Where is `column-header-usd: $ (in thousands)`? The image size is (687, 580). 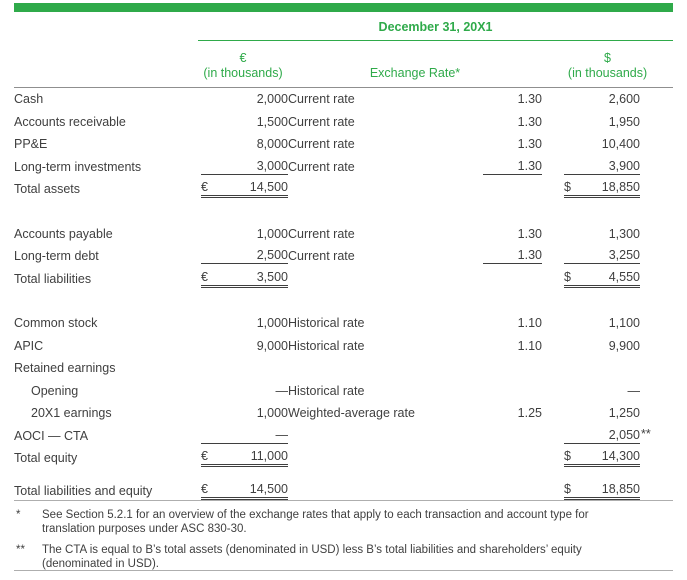 column-header-usd: $ (in thousands) is located at coordinates (608, 64).